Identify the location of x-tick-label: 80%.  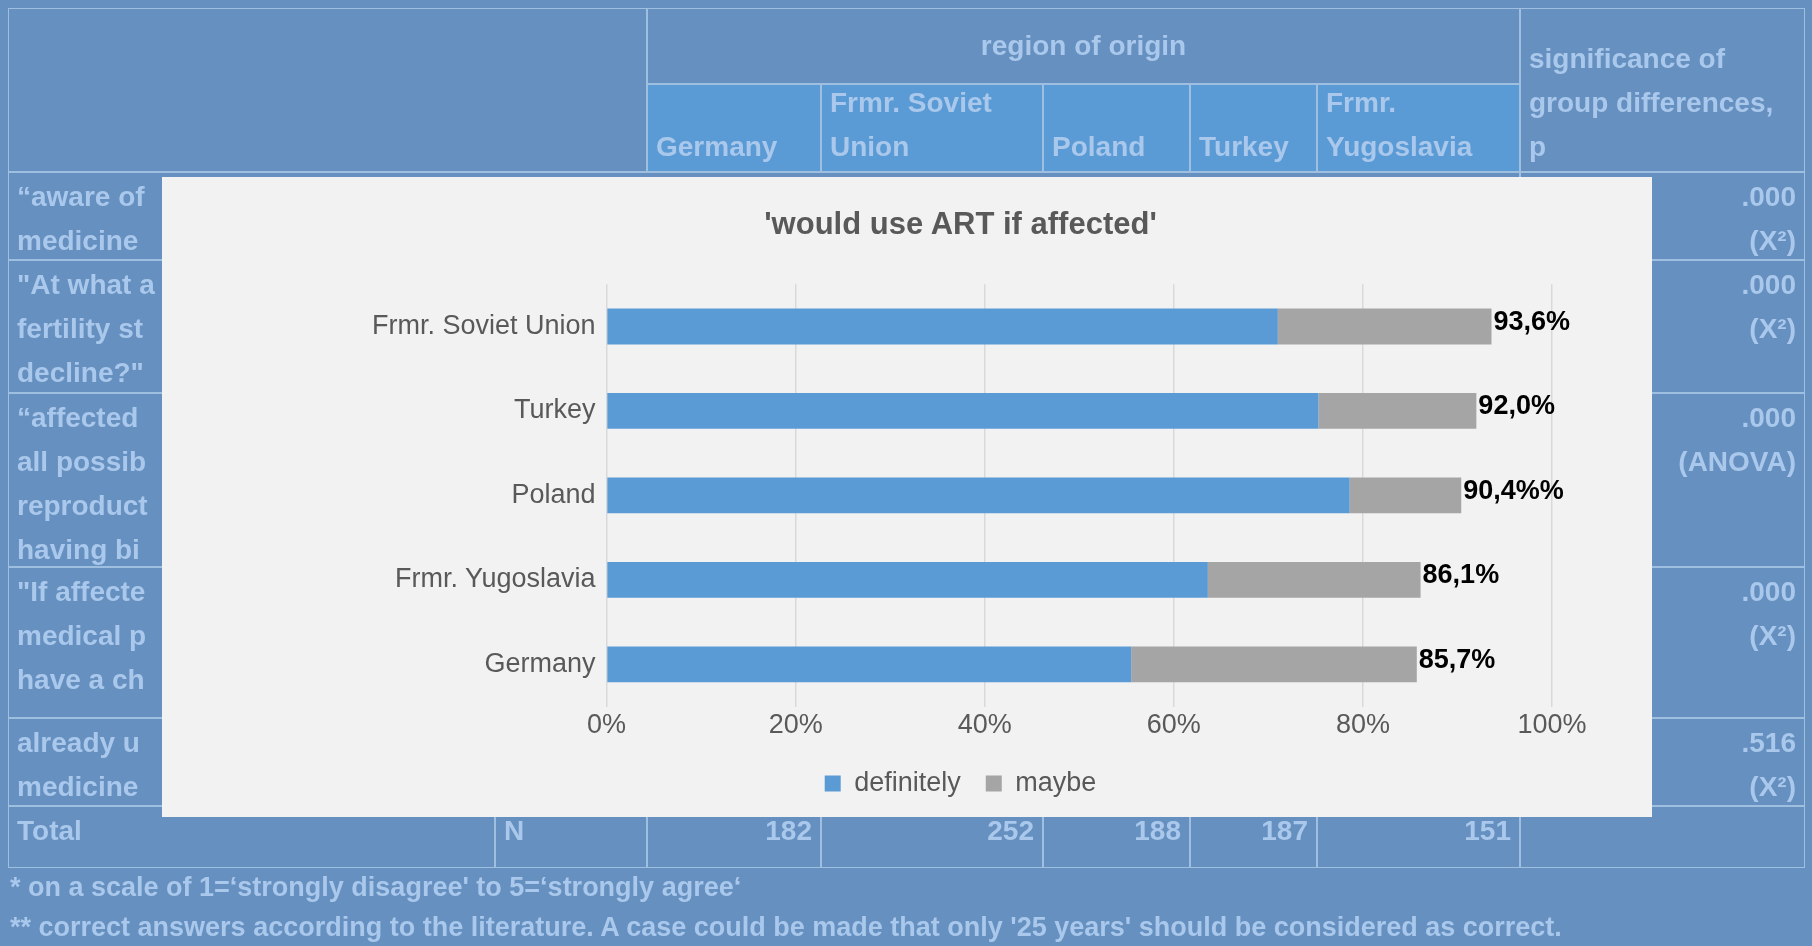
(1362, 724).